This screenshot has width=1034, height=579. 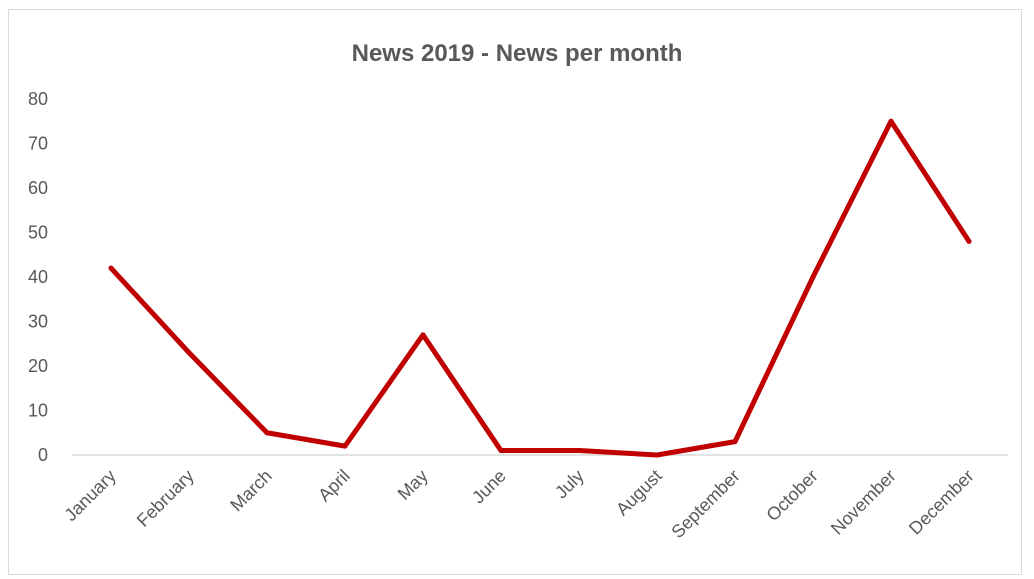 I want to click on chart-title: News 2019 - News per month, so click(x=517, y=53).